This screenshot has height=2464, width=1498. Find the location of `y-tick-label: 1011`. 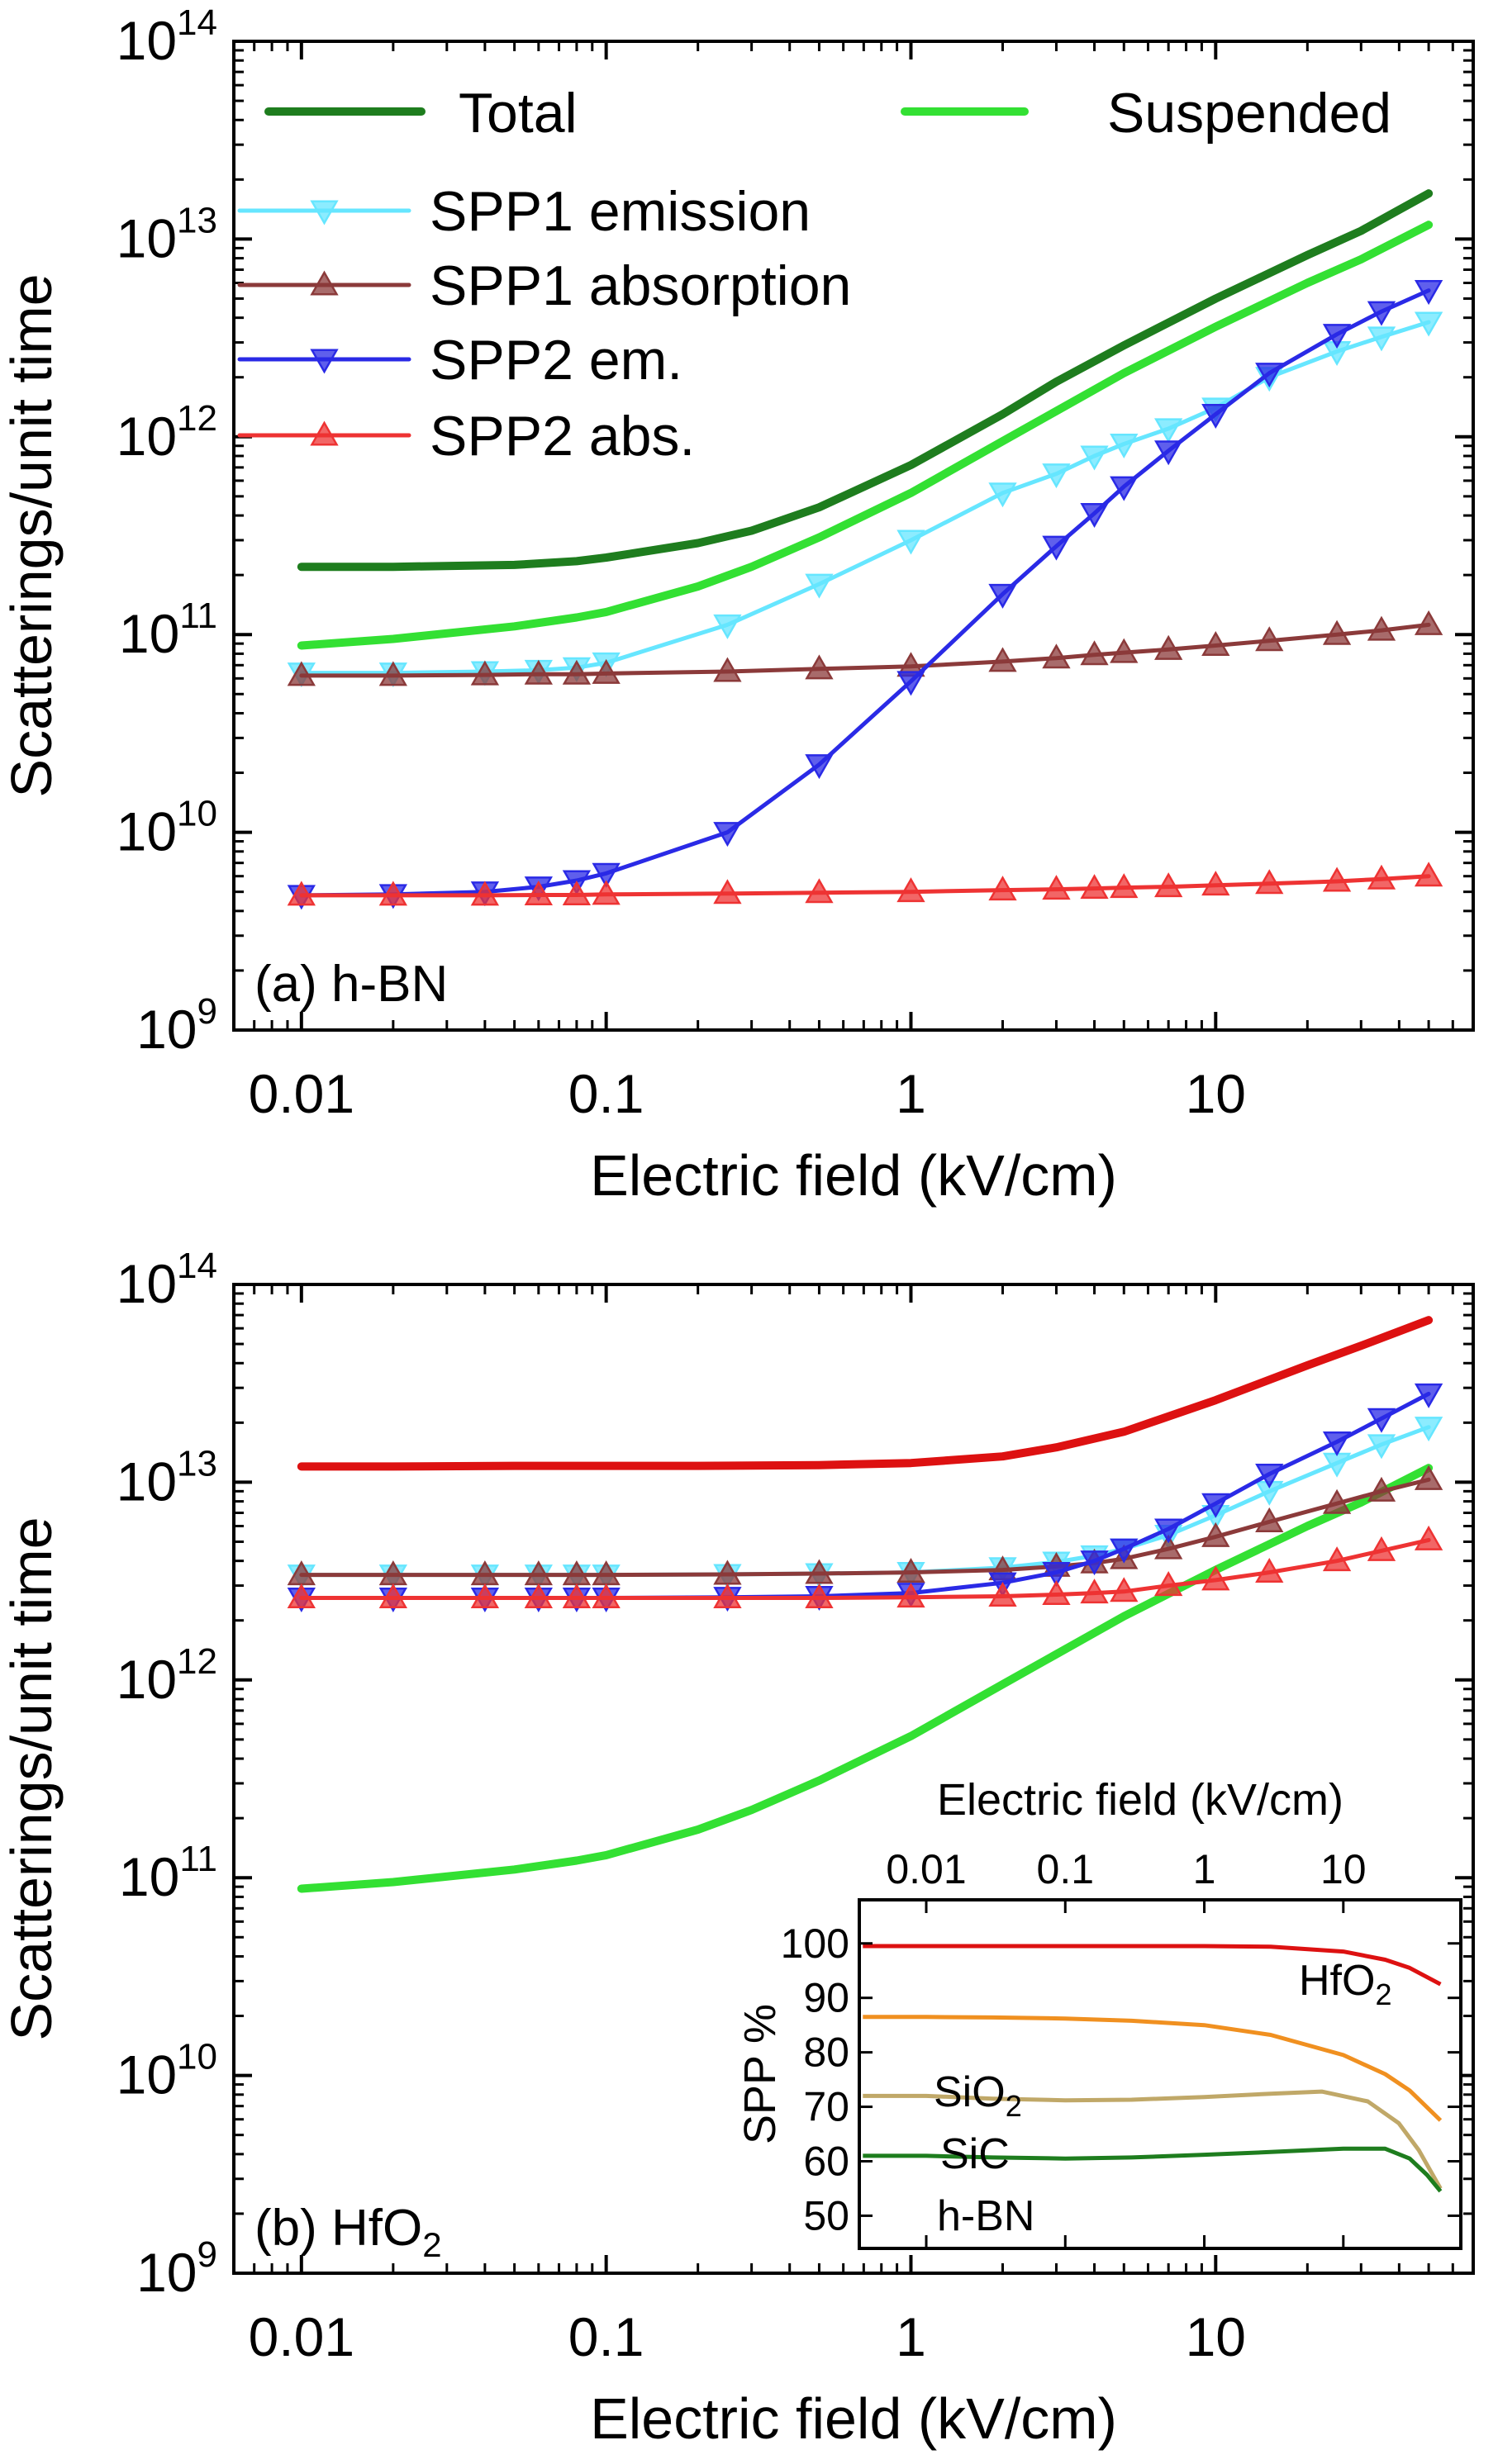

y-tick-label: 1011 is located at coordinates (168, 630).